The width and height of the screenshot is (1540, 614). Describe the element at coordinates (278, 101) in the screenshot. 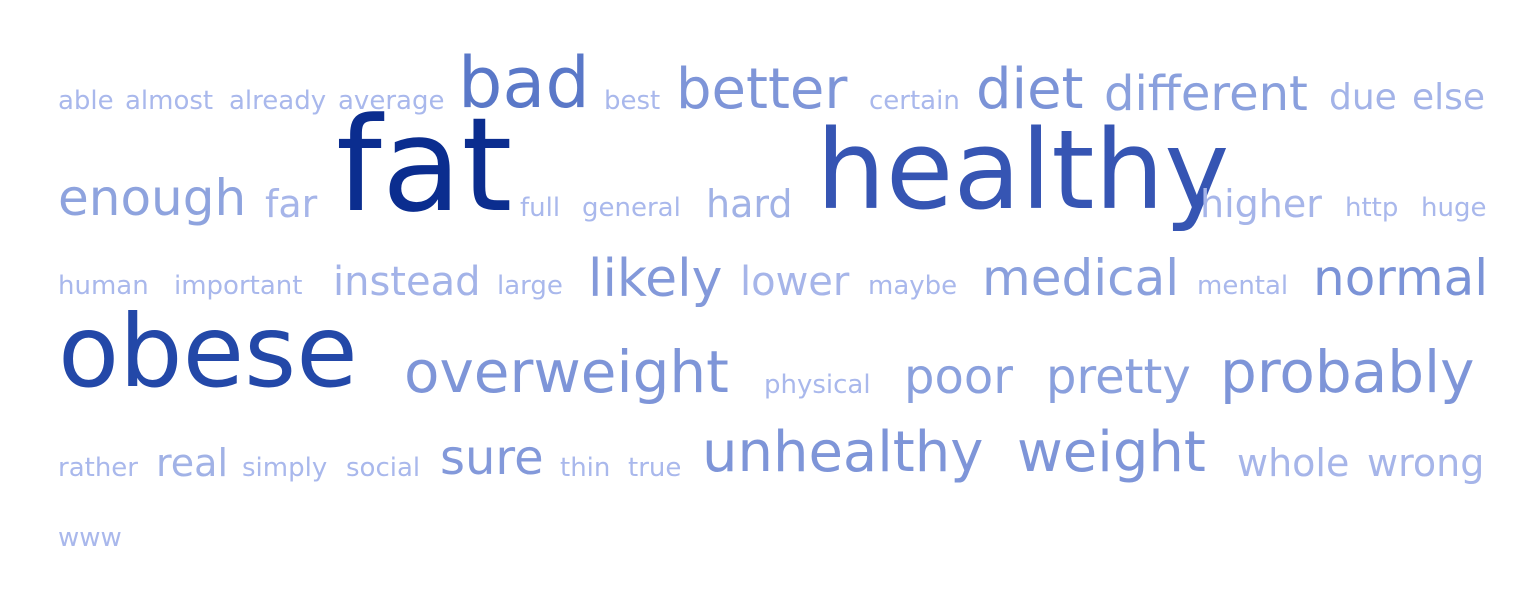

I see `word-already: already` at that location.